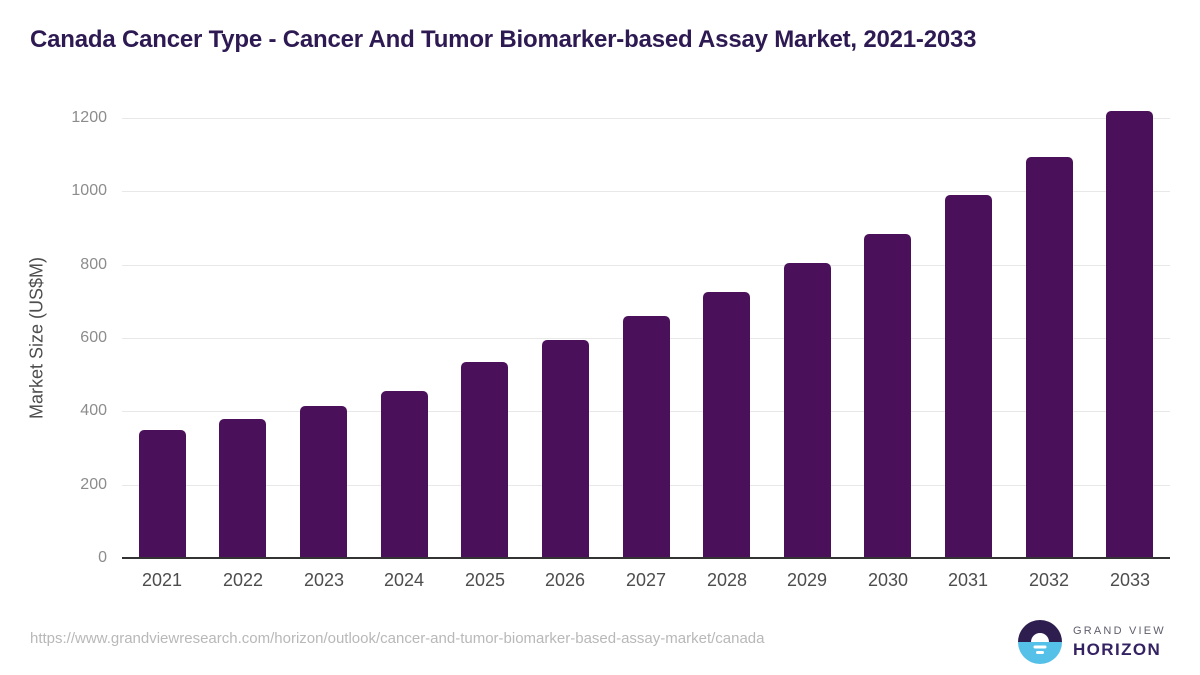 The height and width of the screenshot is (675, 1200). I want to click on horizon-sunrise-logo-icon, so click(1040, 642).